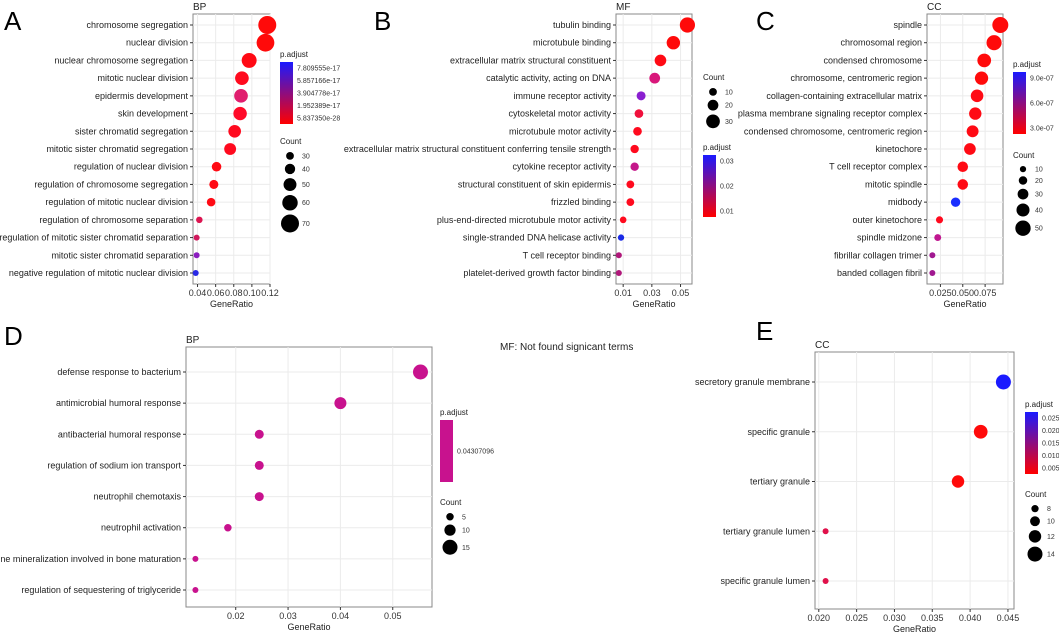 Image resolution: width=1059 pixels, height=633 pixels. I want to click on term-label: specific granule, so click(778, 432).